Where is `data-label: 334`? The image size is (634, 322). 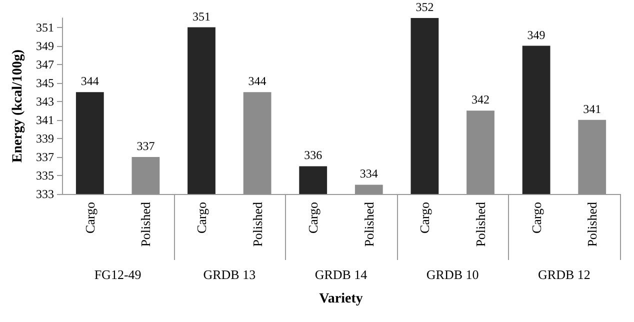 data-label: 334 is located at coordinates (369, 173).